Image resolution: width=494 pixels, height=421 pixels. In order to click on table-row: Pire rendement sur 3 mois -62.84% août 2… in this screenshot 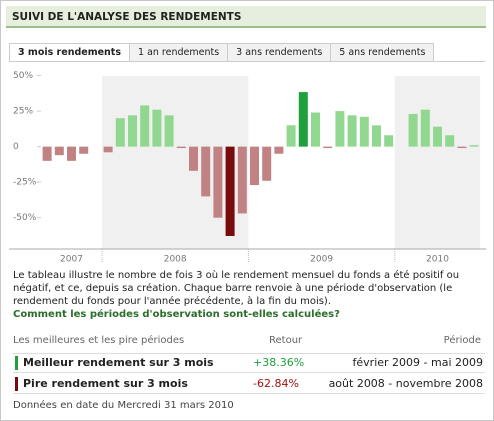, I will do `click(249, 384)`.